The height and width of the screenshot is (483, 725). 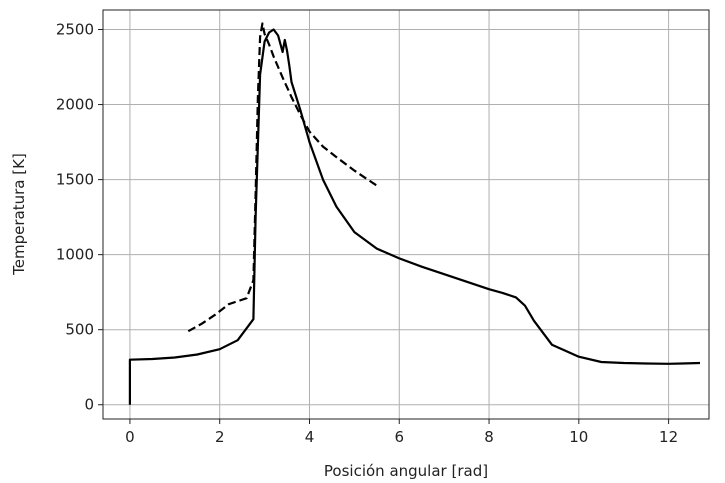 I want to click on x-tick-label: 2, so click(x=220, y=437).